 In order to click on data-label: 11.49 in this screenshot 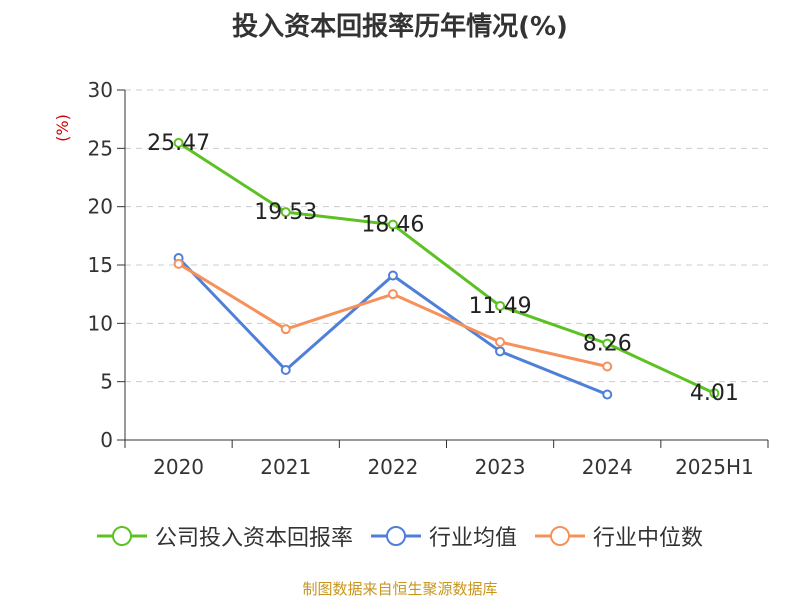, I will do `click(500, 306)`.